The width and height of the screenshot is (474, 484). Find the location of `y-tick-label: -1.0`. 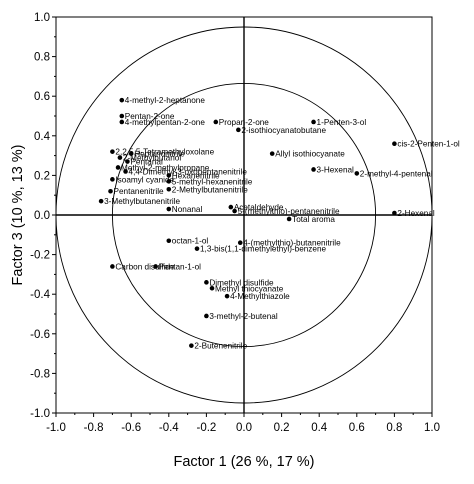

y-tick-label: -1.0 is located at coordinates (40, 414).